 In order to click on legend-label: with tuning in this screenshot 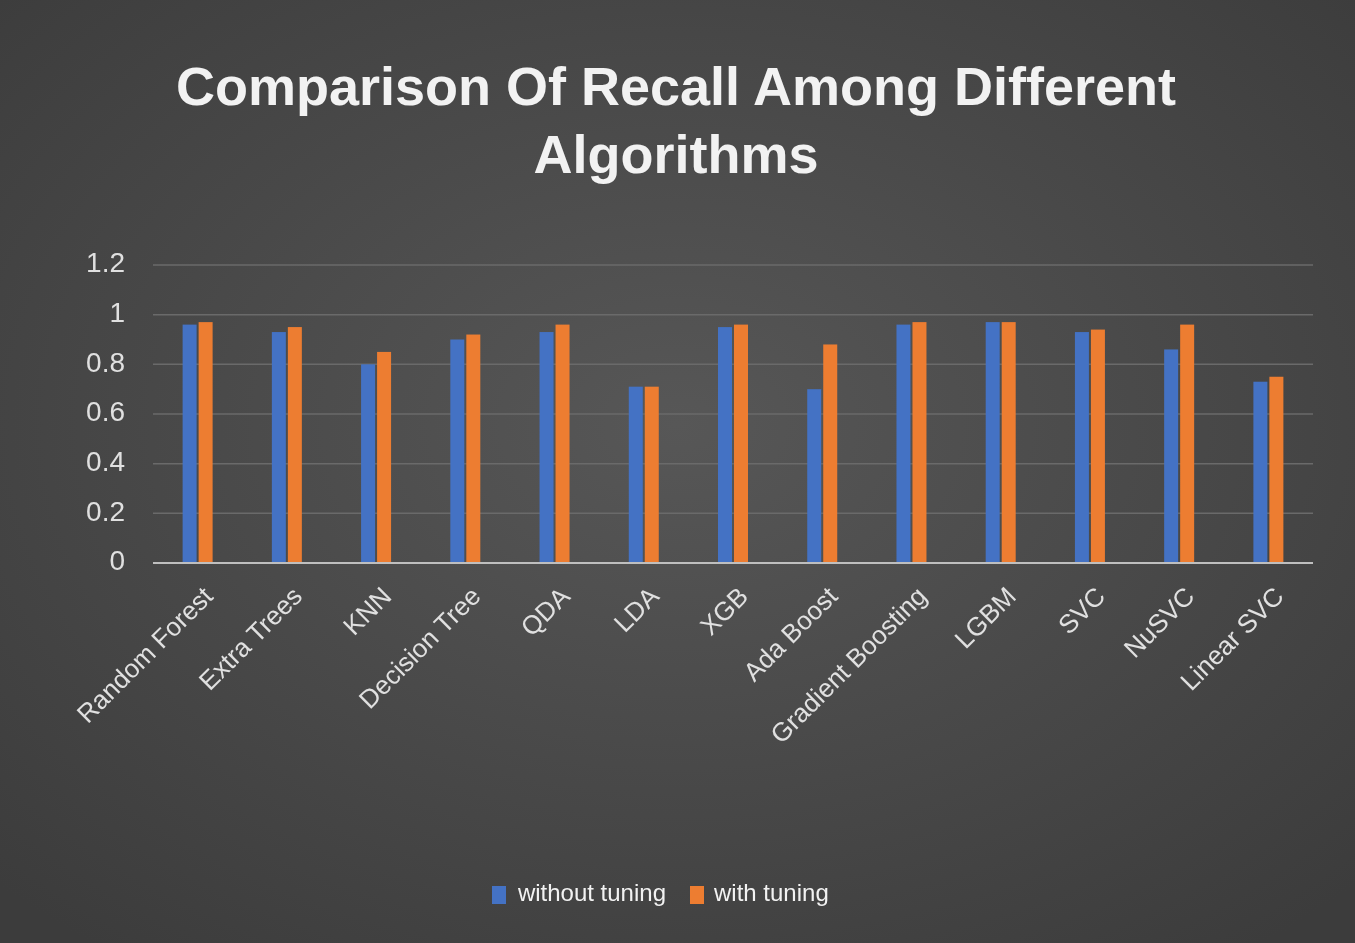, I will do `click(771, 893)`.